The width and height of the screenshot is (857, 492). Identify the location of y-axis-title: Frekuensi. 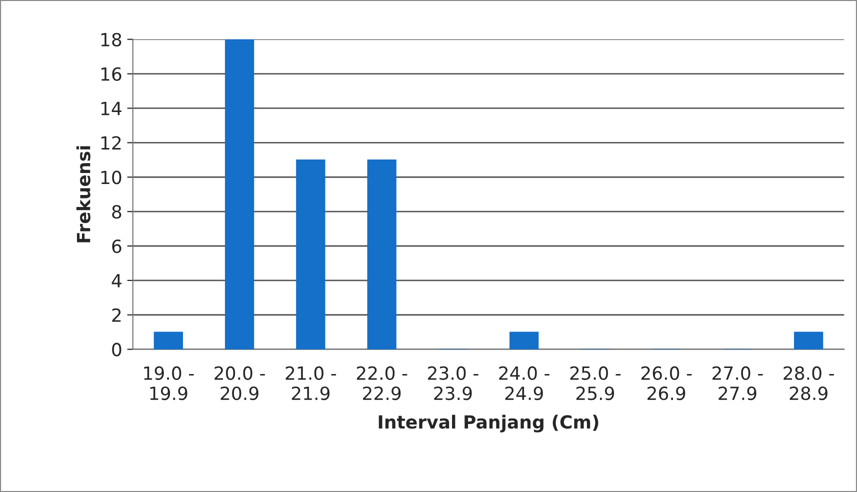
(83, 194).